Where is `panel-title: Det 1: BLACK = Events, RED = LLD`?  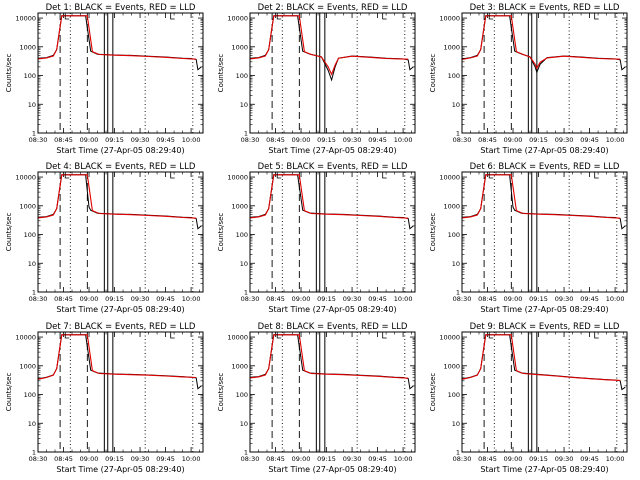 panel-title: Det 1: BLACK = Events, RED = LLD is located at coordinates (121, 8).